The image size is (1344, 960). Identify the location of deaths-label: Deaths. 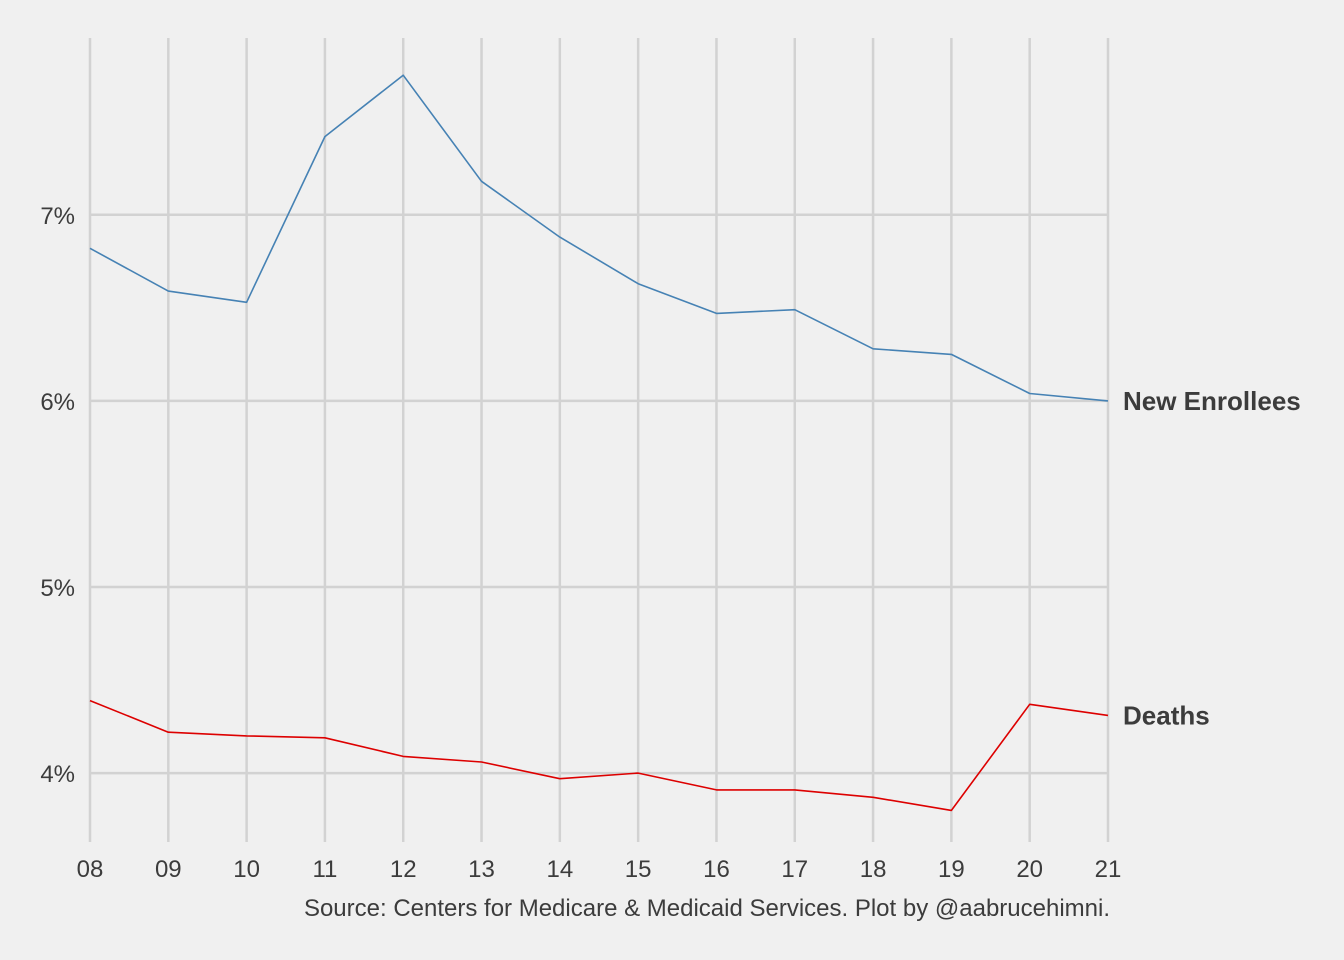
(1166, 715).